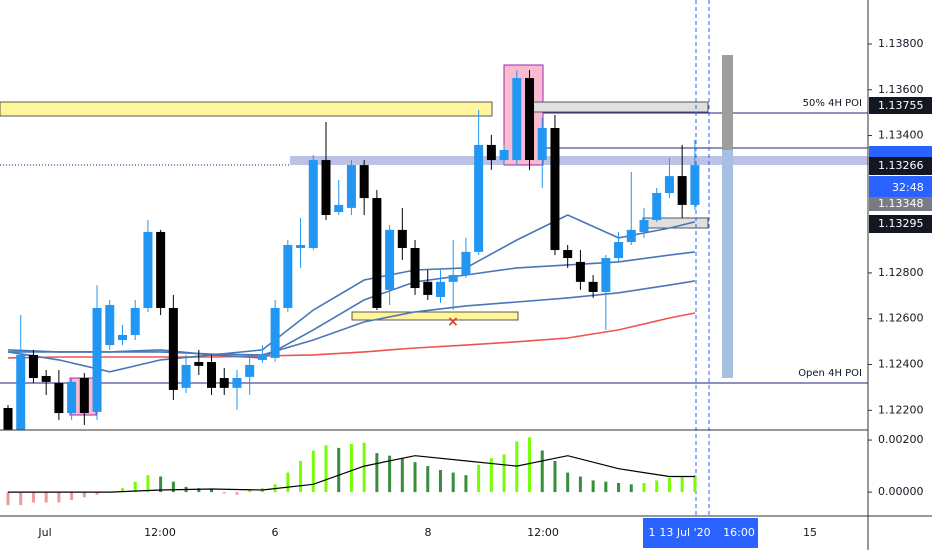  I want to click on x-tick-label: 15, so click(810, 532).